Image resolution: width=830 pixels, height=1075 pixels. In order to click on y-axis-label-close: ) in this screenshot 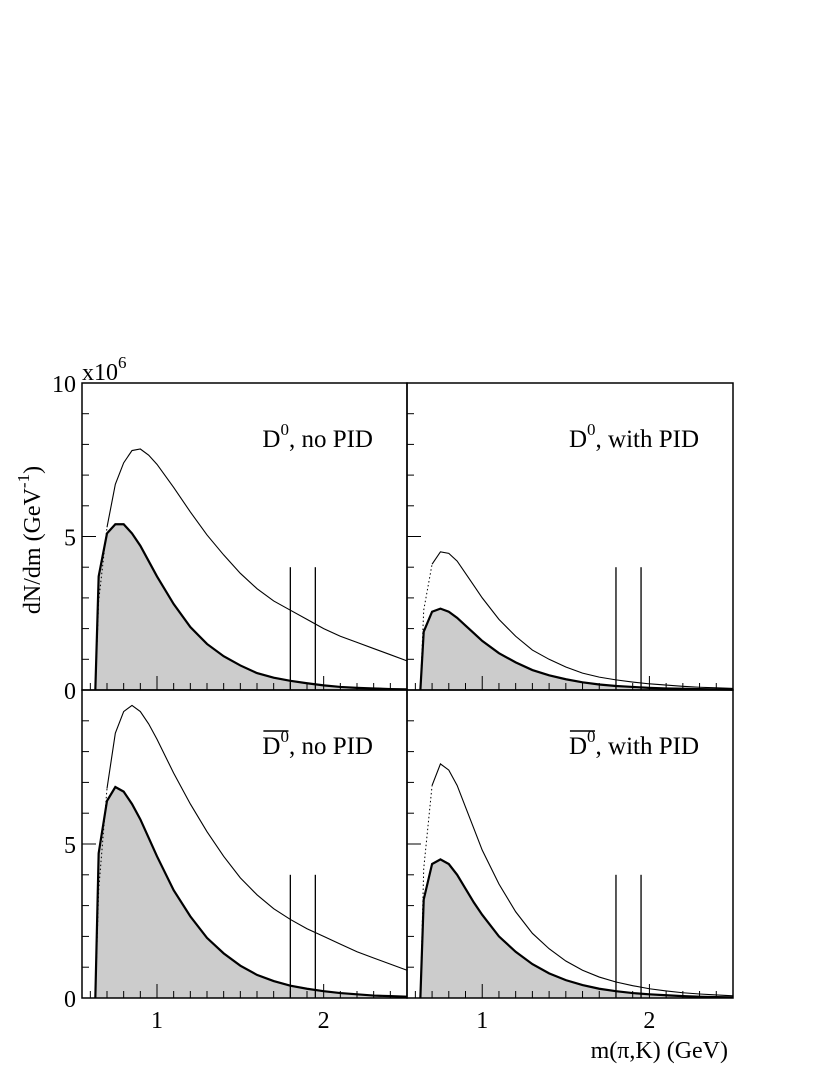, I will do `click(33, 470)`.